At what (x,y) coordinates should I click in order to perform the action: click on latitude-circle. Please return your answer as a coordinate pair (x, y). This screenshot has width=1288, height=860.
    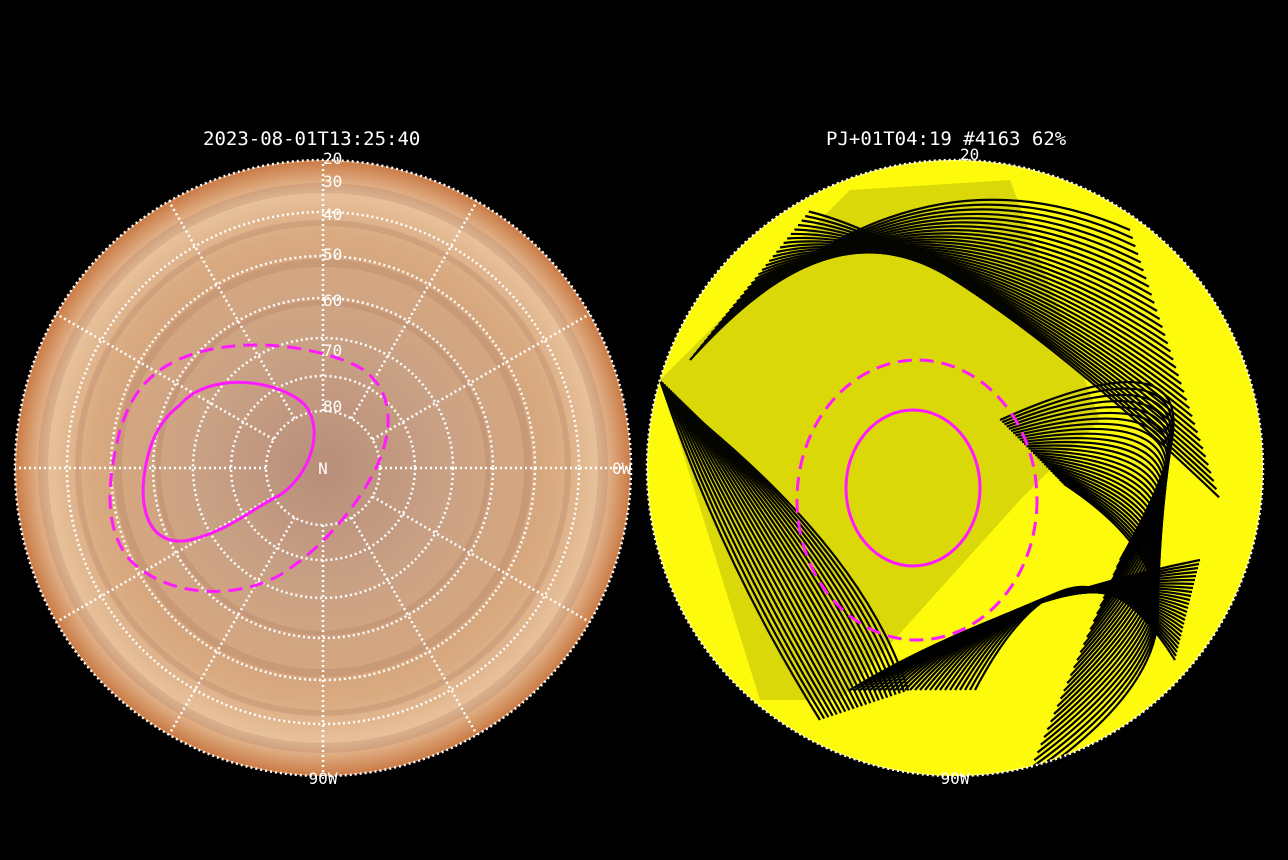
    Looking at the image, I should click on (323, 468).